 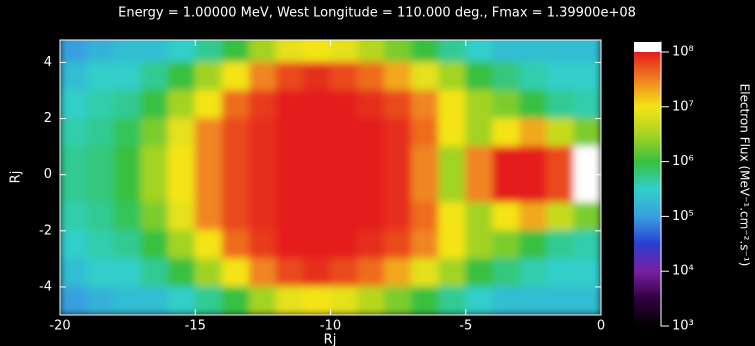 I want to click on x-tick-label: -20, so click(x=59, y=326).